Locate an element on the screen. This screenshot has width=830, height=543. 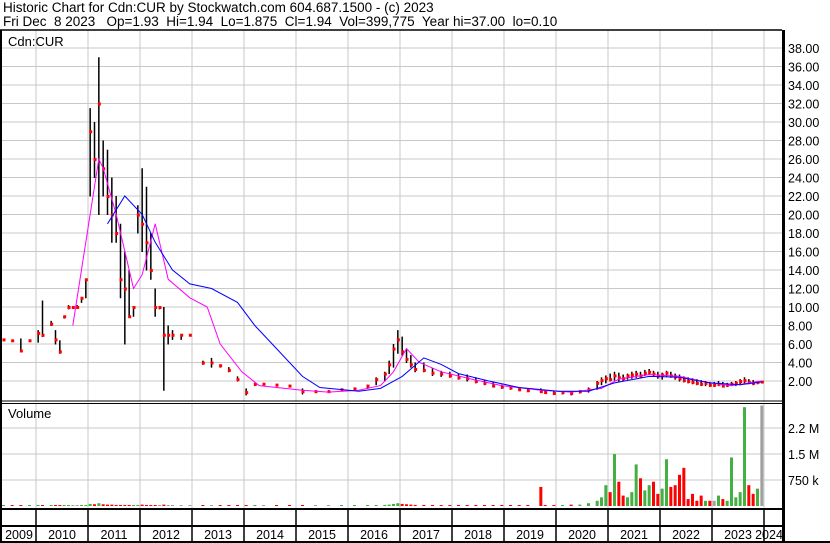
year-label: 2019 is located at coordinates (530, 535).